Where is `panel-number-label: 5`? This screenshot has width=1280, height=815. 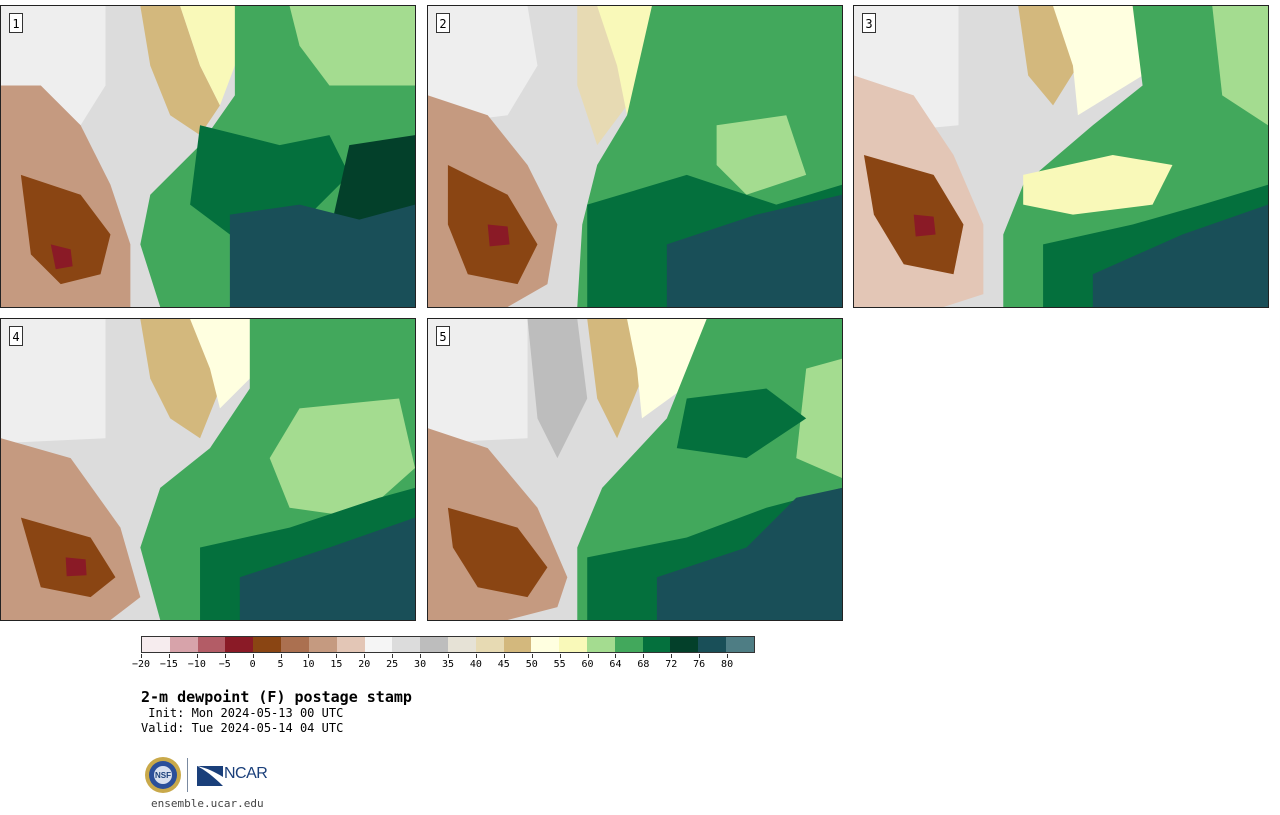
panel-number-label: 5 is located at coordinates (443, 336).